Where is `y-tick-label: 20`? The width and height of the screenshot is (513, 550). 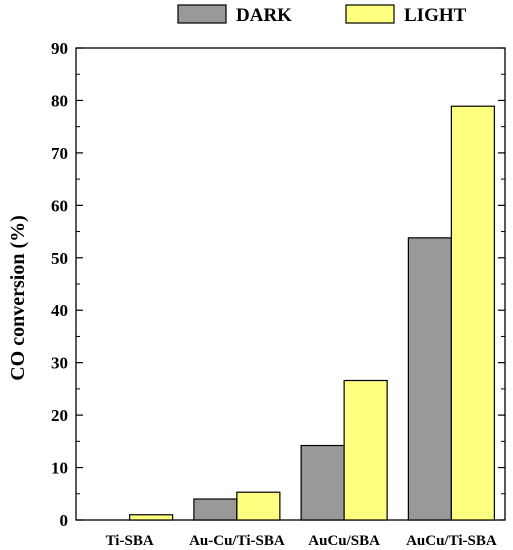 y-tick-label: 20 is located at coordinates (59, 415).